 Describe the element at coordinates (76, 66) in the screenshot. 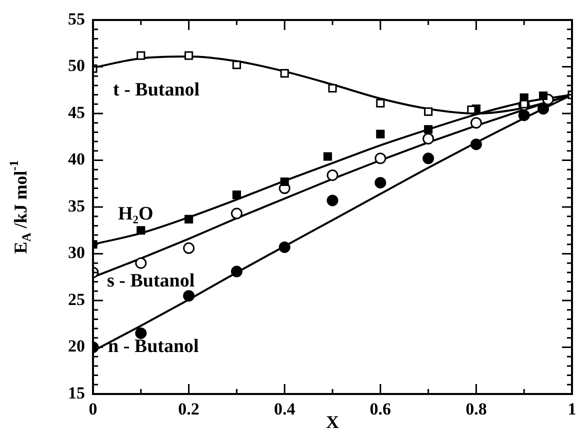

I see `y-tick-label: 50` at that location.